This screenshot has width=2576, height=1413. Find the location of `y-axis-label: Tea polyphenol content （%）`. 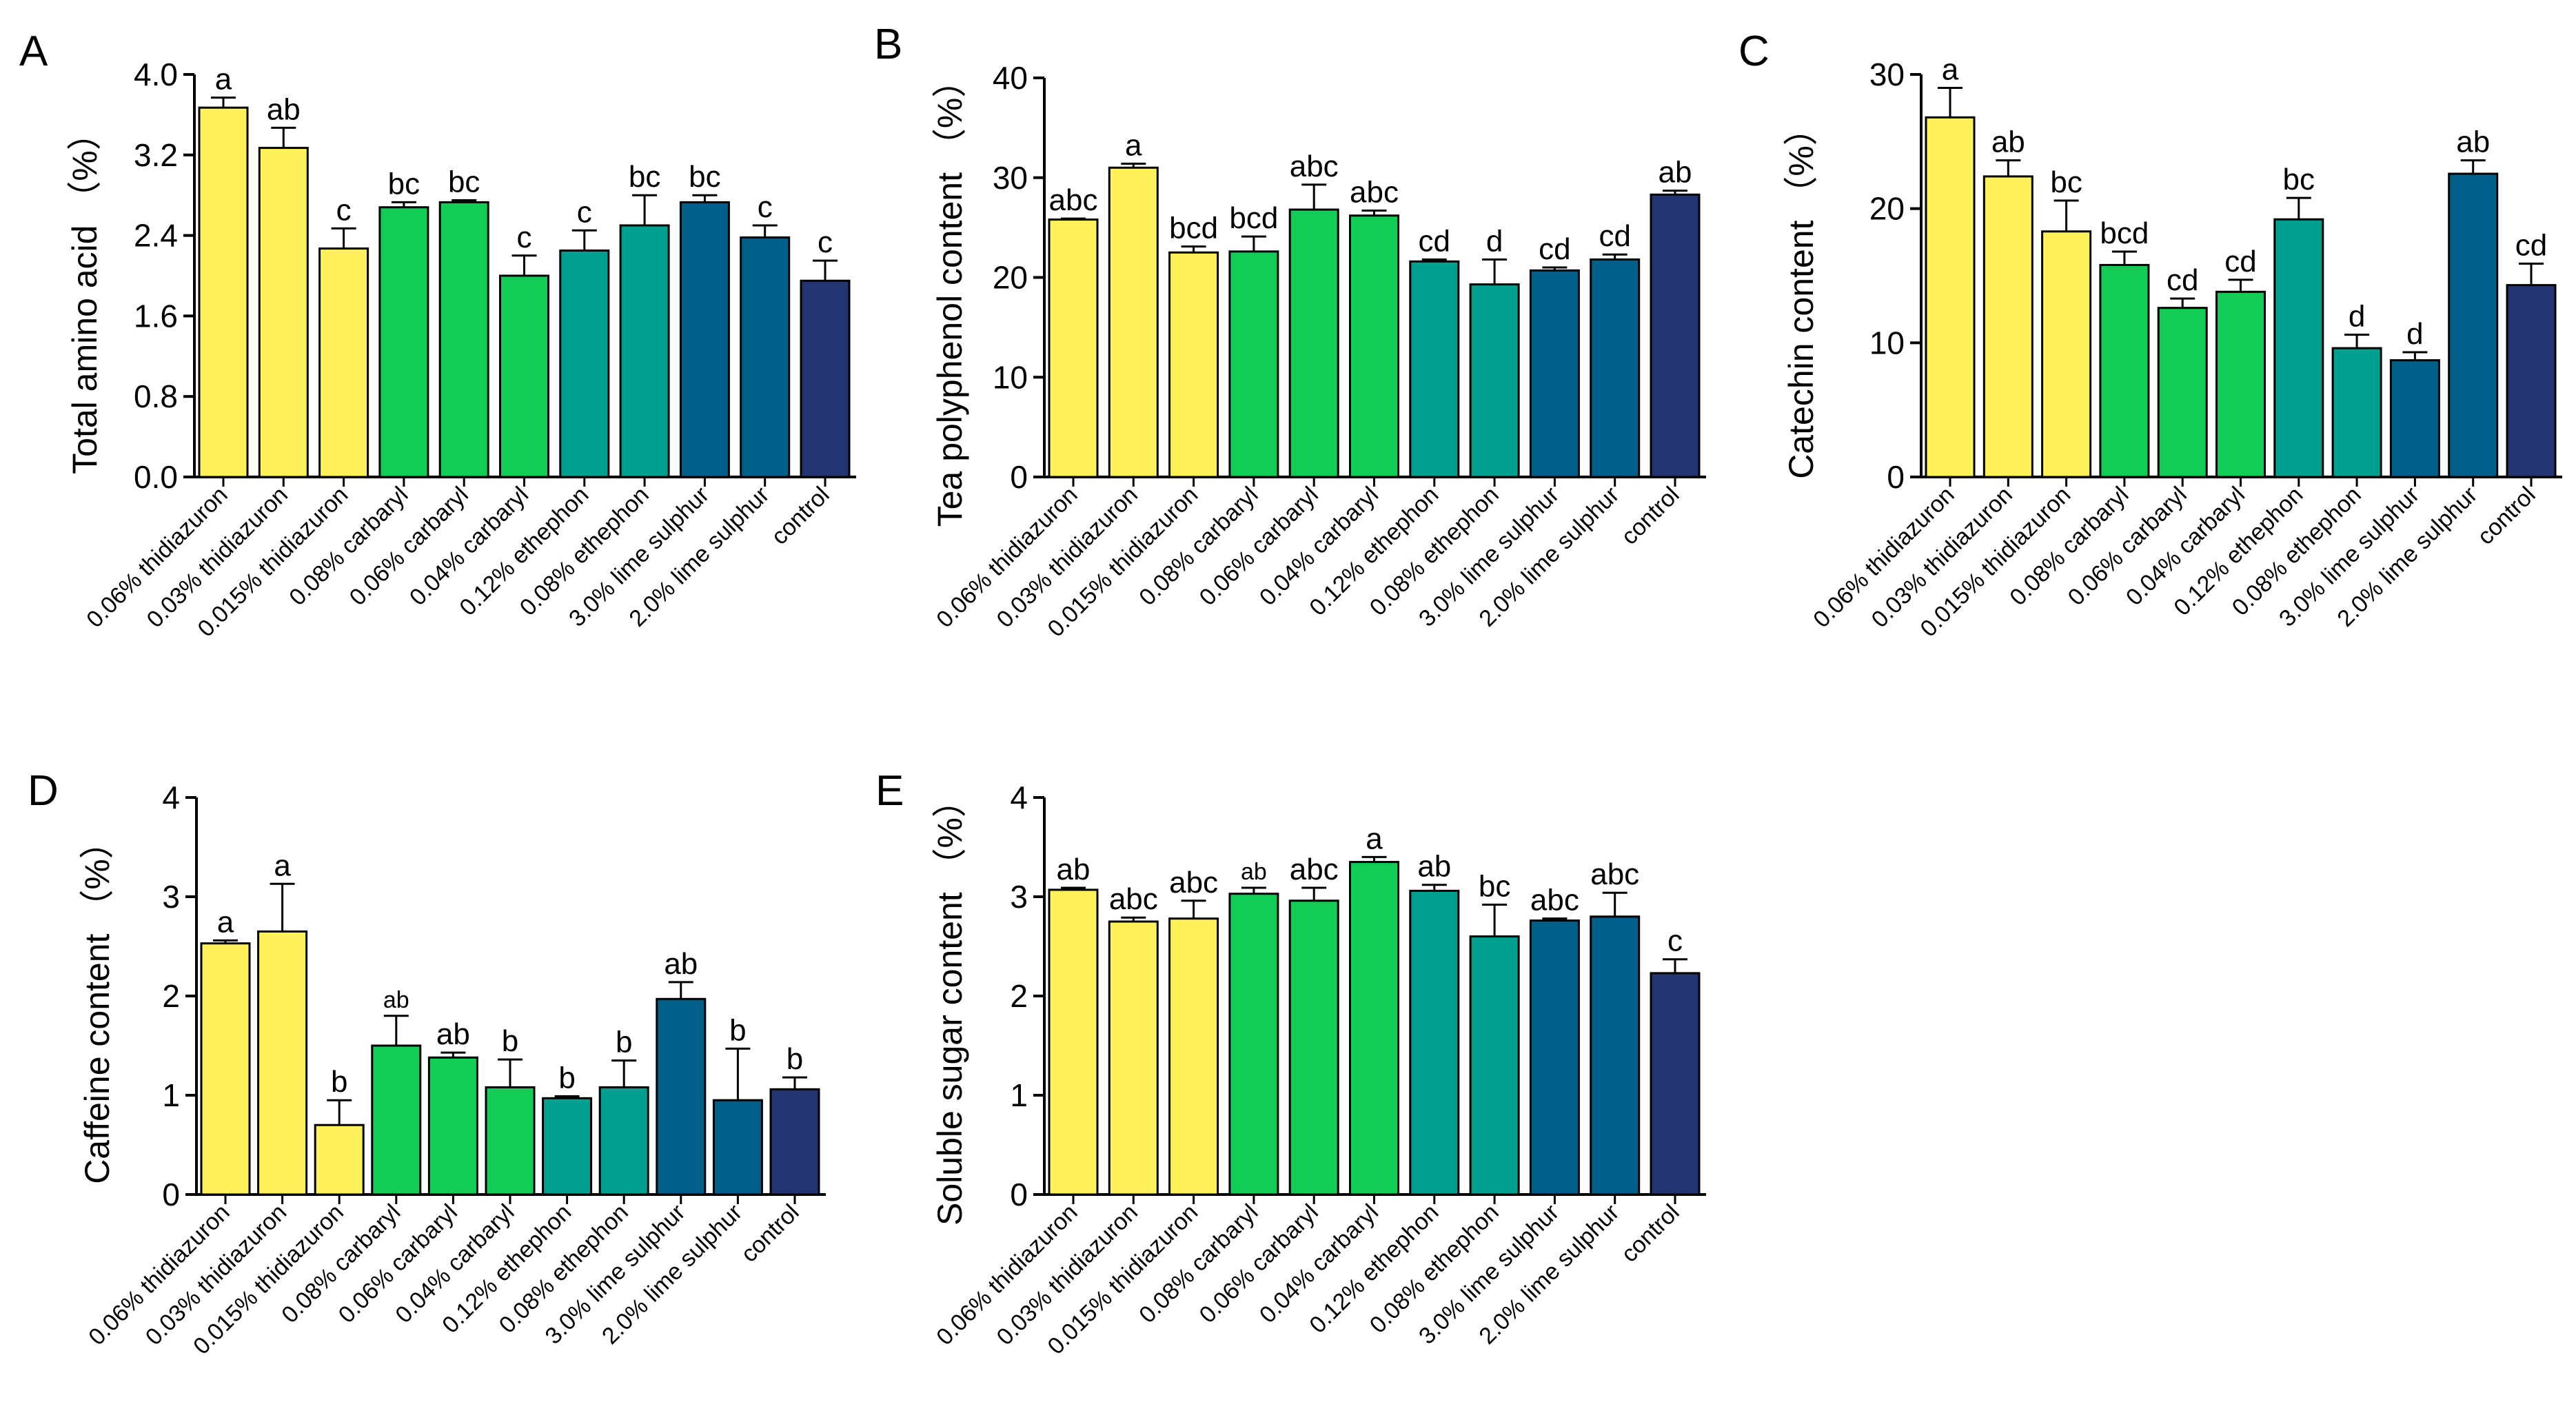

y-axis-label: Tea polyphenol content （%） is located at coordinates (950, 295).